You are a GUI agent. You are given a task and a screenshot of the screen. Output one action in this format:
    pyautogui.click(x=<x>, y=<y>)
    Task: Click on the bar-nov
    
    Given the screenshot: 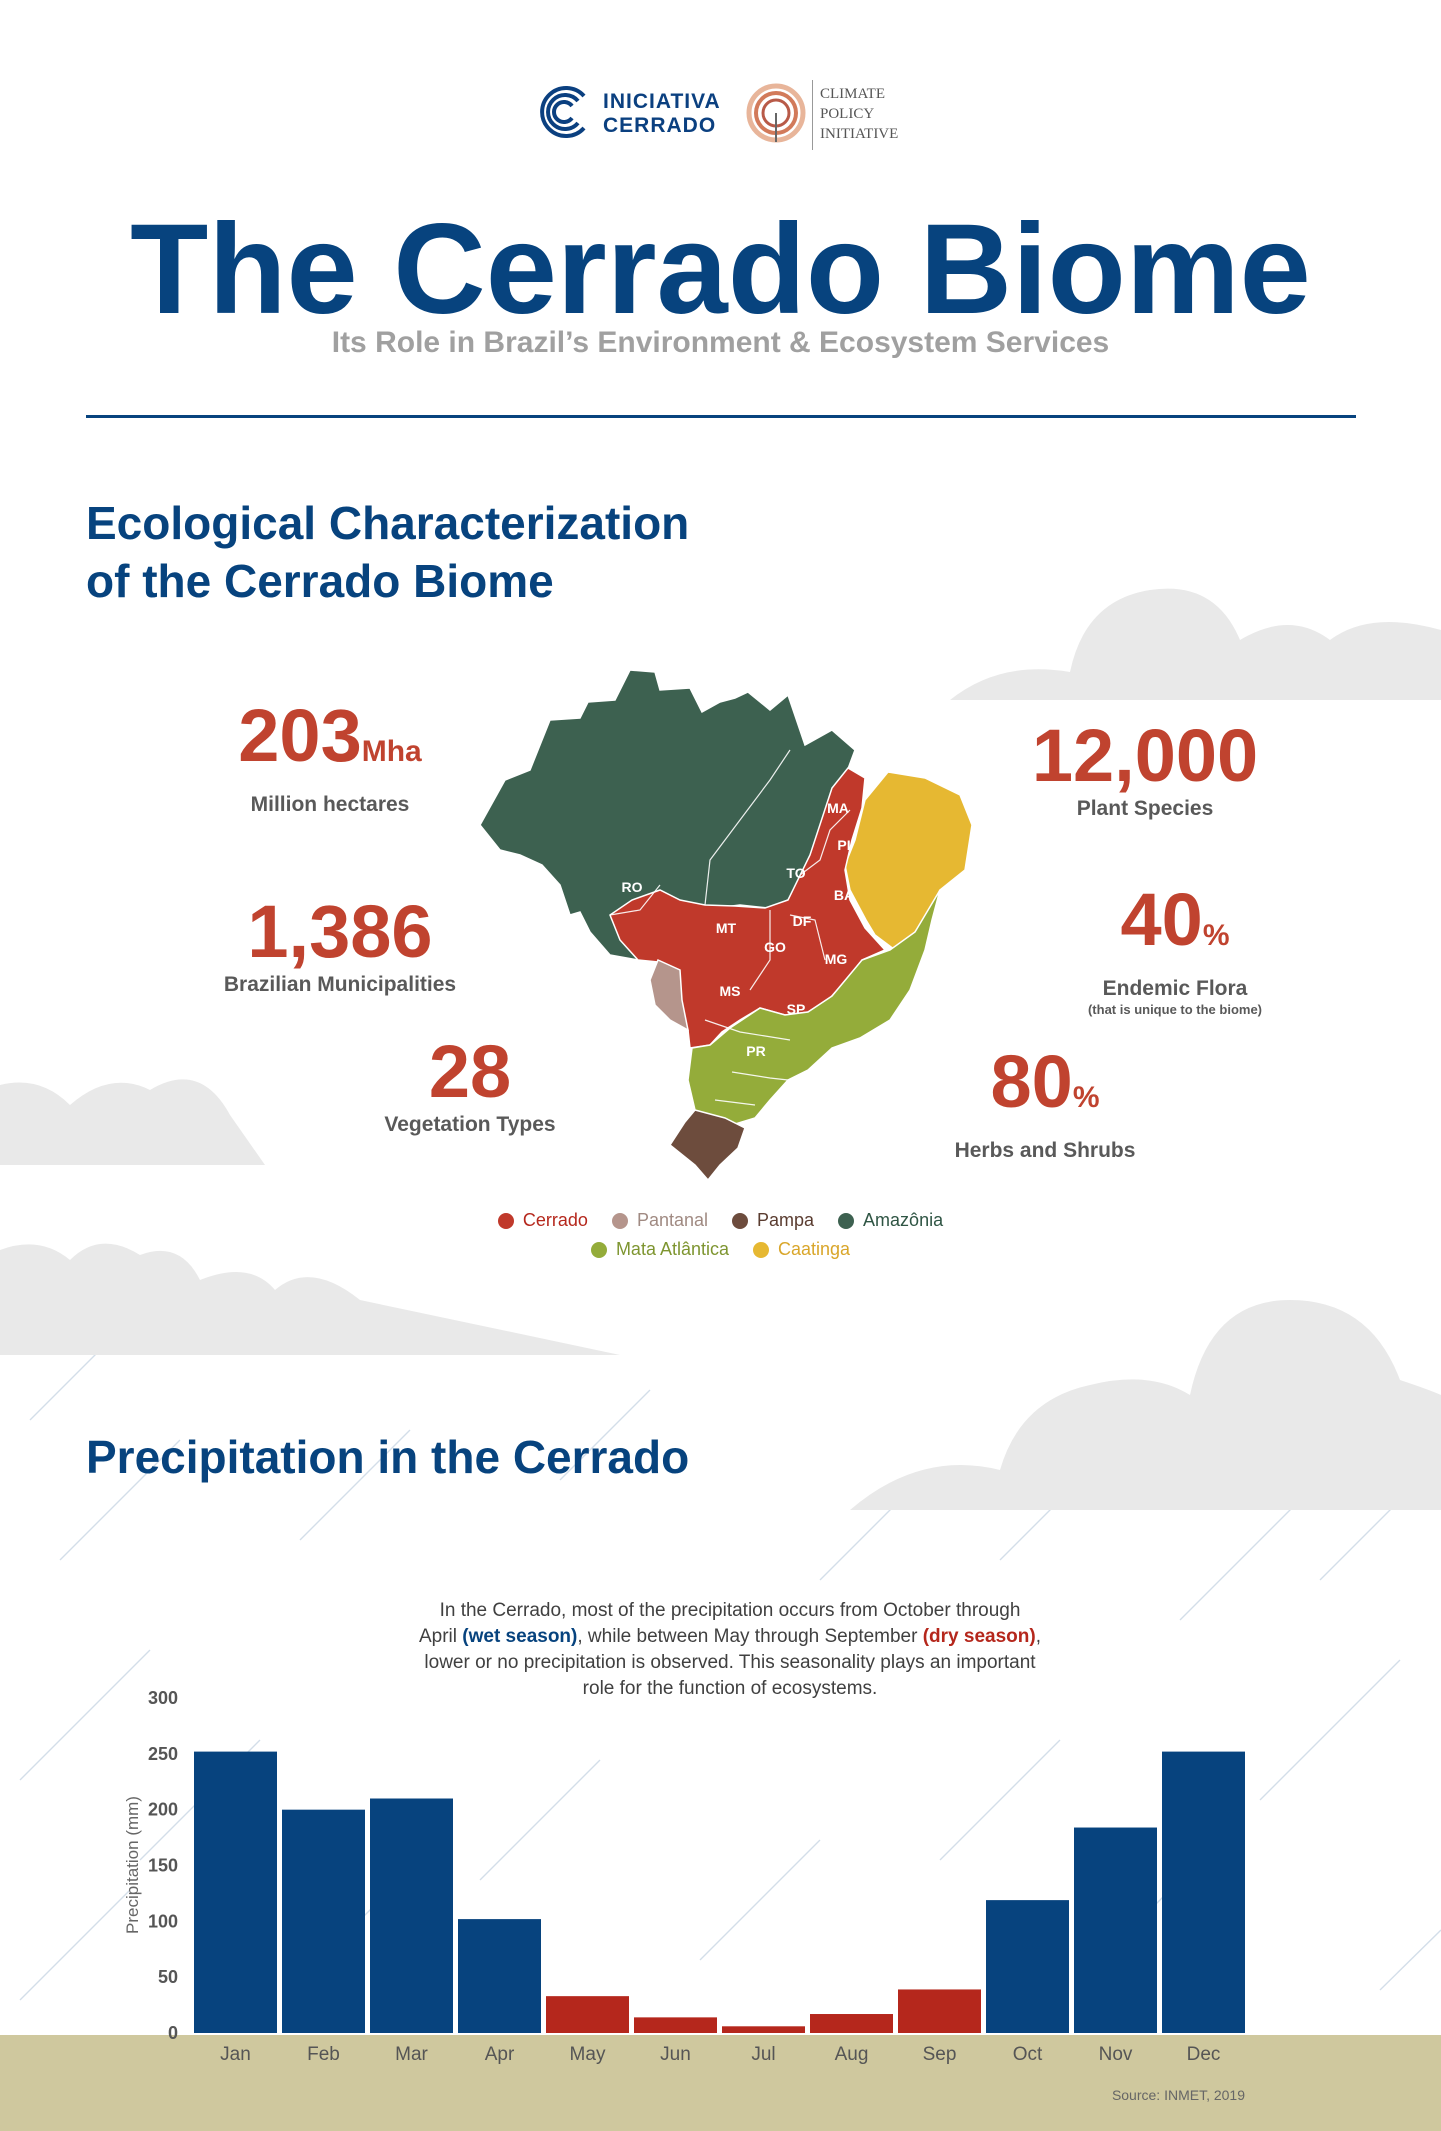 What is the action you would take?
    pyautogui.click(x=1115, y=1930)
    